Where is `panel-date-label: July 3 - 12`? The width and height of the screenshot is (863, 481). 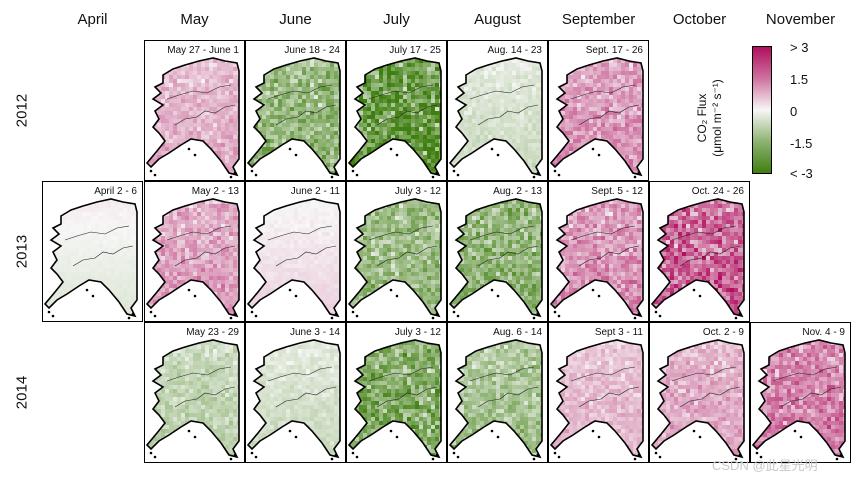
panel-date-label: July 3 - 12 is located at coordinates (417, 332).